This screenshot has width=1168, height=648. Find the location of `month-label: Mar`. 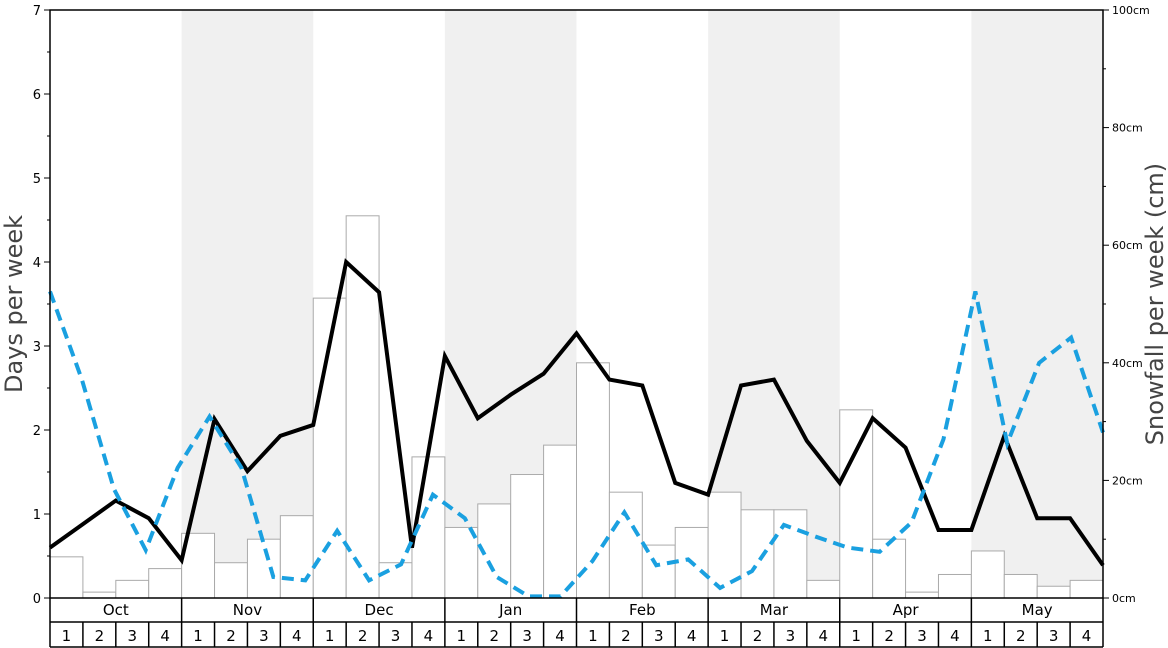

month-label: Mar is located at coordinates (774, 610).